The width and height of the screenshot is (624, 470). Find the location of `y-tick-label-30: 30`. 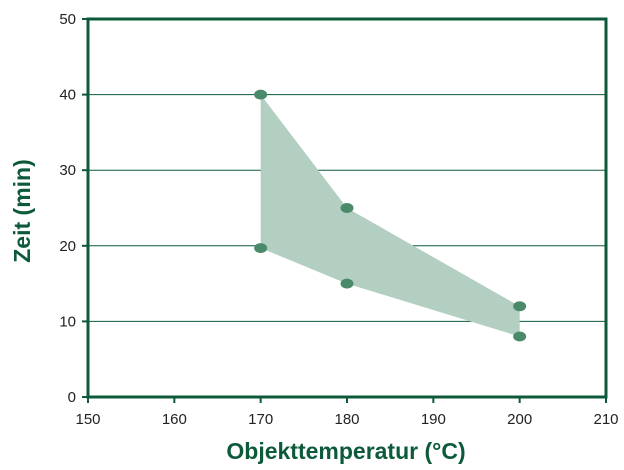

y-tick-label-30: 30 is located at coordinates (67, 170).